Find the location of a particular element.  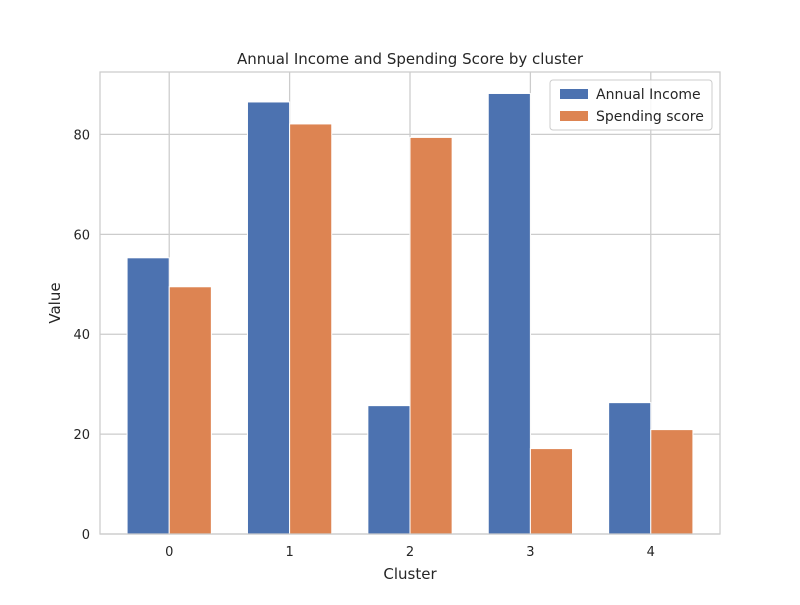

x-tick-label: 2 is located at coordinates (410, 552).